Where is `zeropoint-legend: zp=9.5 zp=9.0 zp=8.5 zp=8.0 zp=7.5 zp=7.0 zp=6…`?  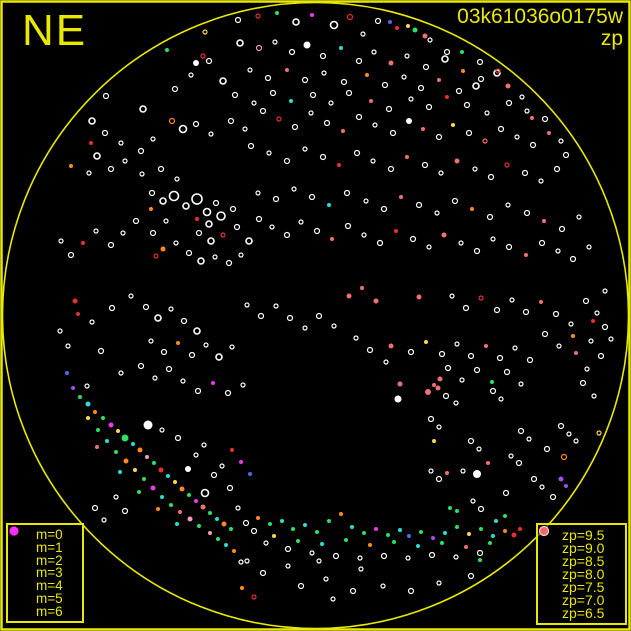 zeropoint-legend: zp=9.5 zp=9.0 zp=8.5 zp=8.0 zp=7.5 zp=7.0 zp=6… is located at coordinates (581, 574).